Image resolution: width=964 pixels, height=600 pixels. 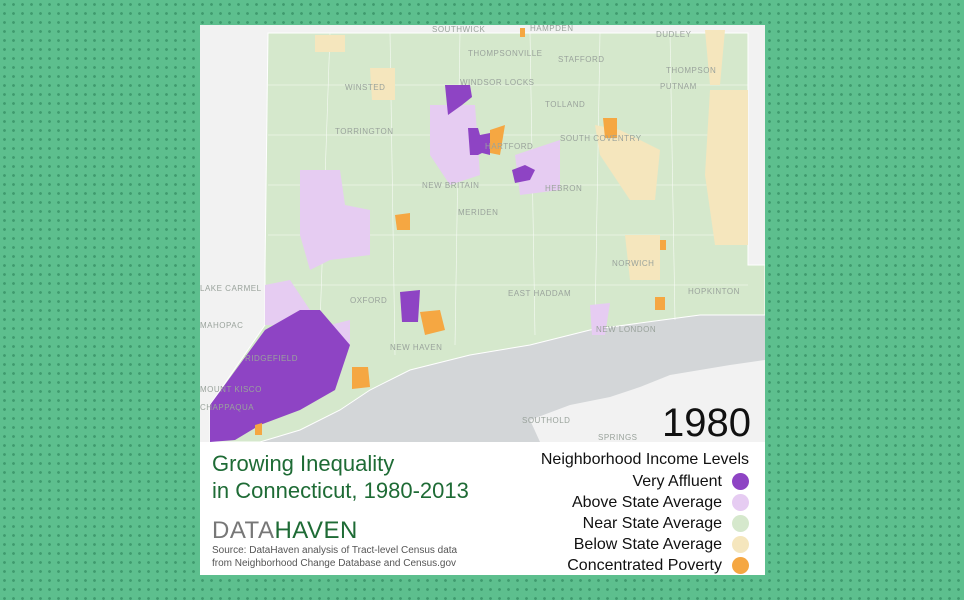 What do you see at coordinates (416, 347) in the screenshot?
I see `svg-text: NEW HAVEN` at bounding box center [416, 347].